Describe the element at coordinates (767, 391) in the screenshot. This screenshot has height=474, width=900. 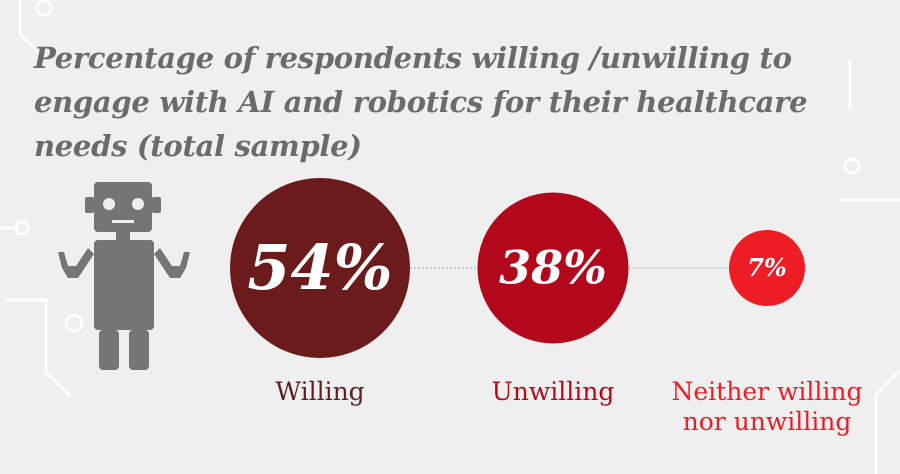
I see `category-label: Neither willing` at that location.